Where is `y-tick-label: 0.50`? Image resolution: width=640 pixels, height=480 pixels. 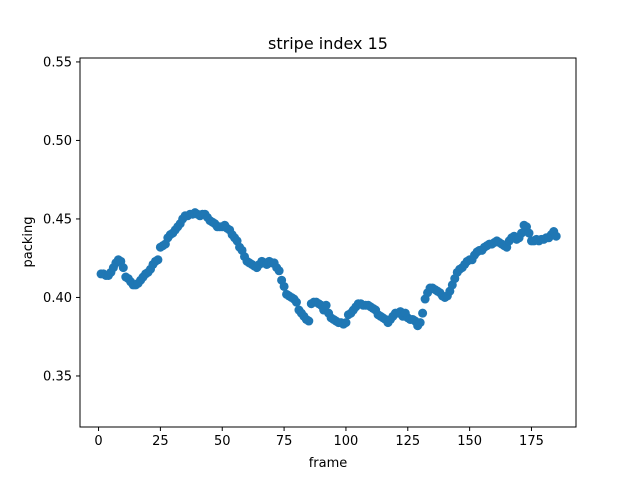
y-tick-label: 0.50 is located at coordinates (57, 141).